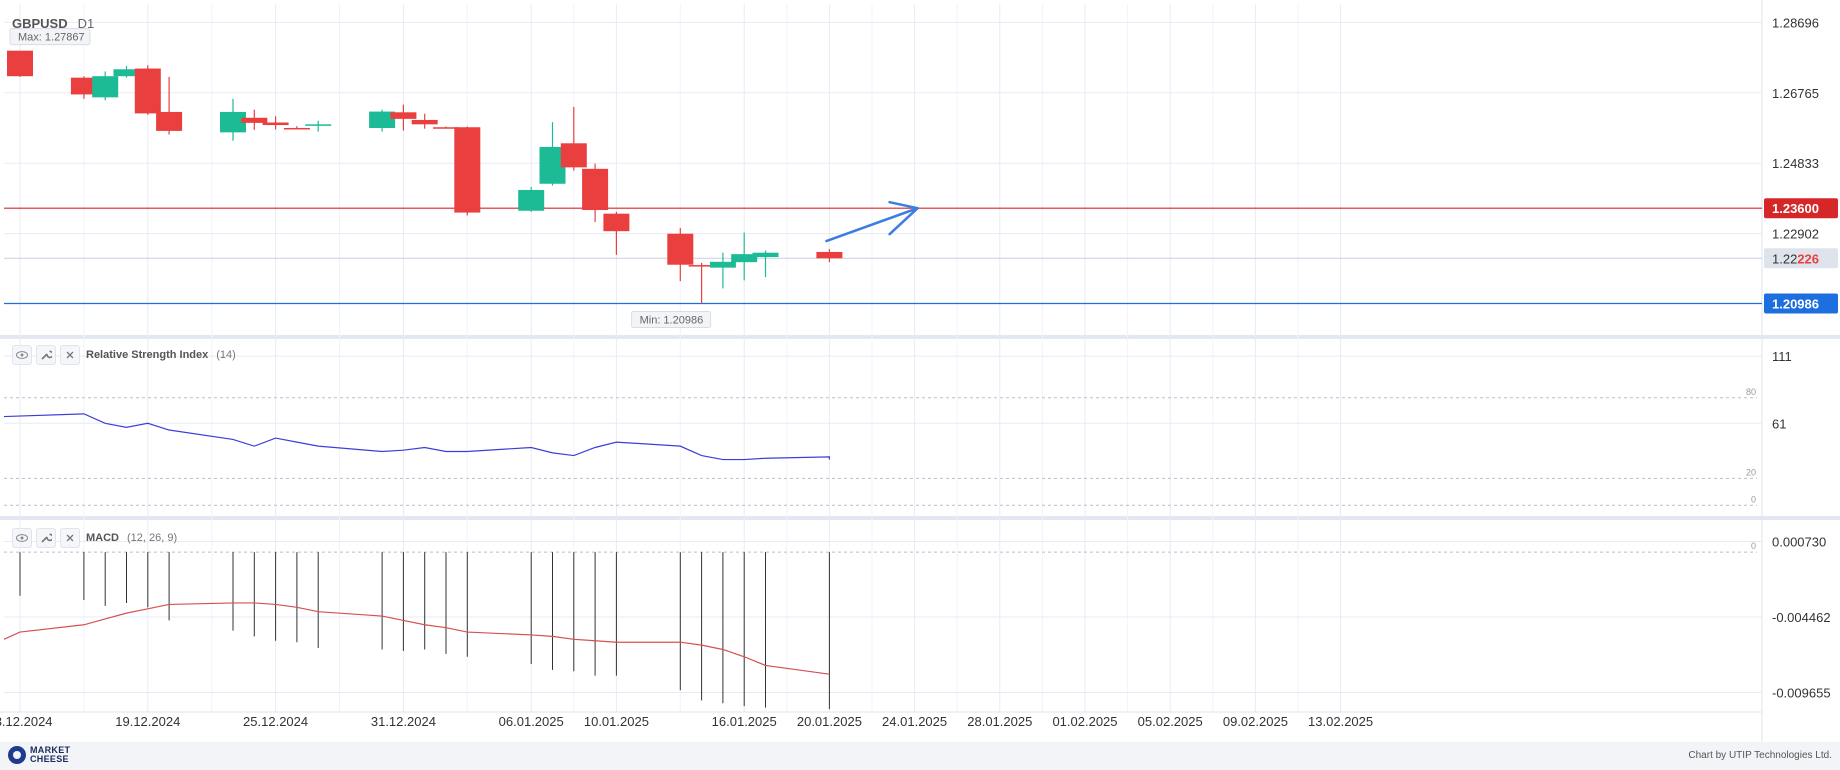  Describe the element at coordinates (1795, 163) in the screenshot. I see `y-tick-label: 1.24833` at that location.